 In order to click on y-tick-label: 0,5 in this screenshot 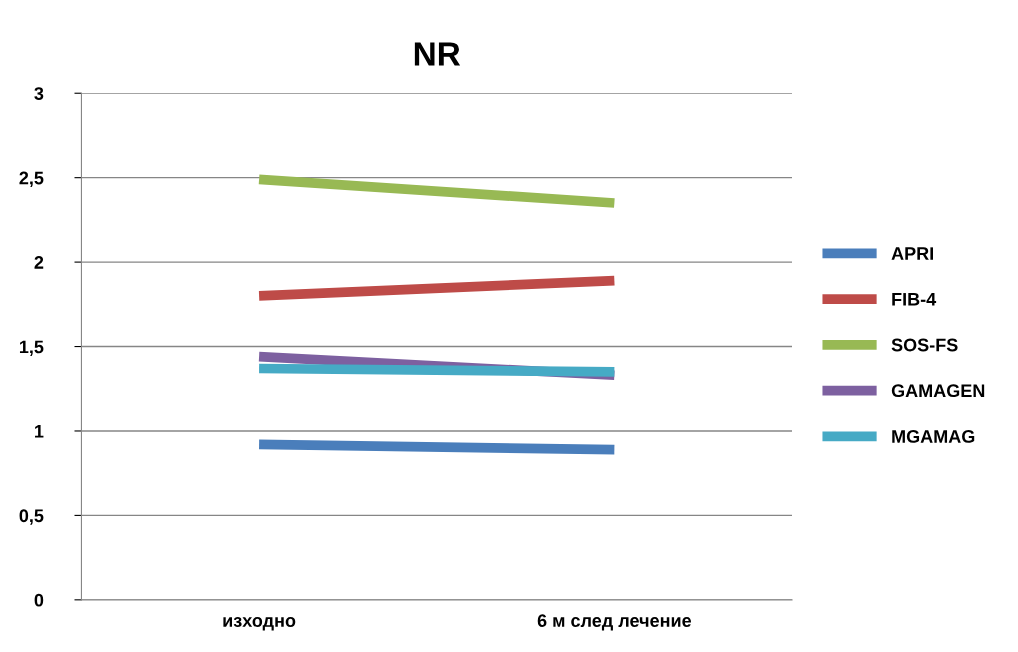, I will do `click(31, 517)`.